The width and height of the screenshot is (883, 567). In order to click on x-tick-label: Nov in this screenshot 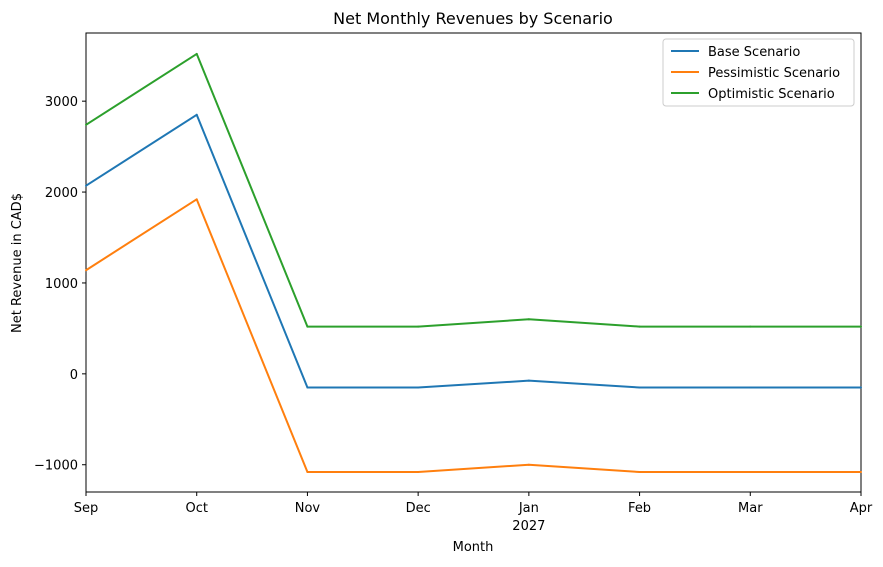, I will do `click(308, 508)`.